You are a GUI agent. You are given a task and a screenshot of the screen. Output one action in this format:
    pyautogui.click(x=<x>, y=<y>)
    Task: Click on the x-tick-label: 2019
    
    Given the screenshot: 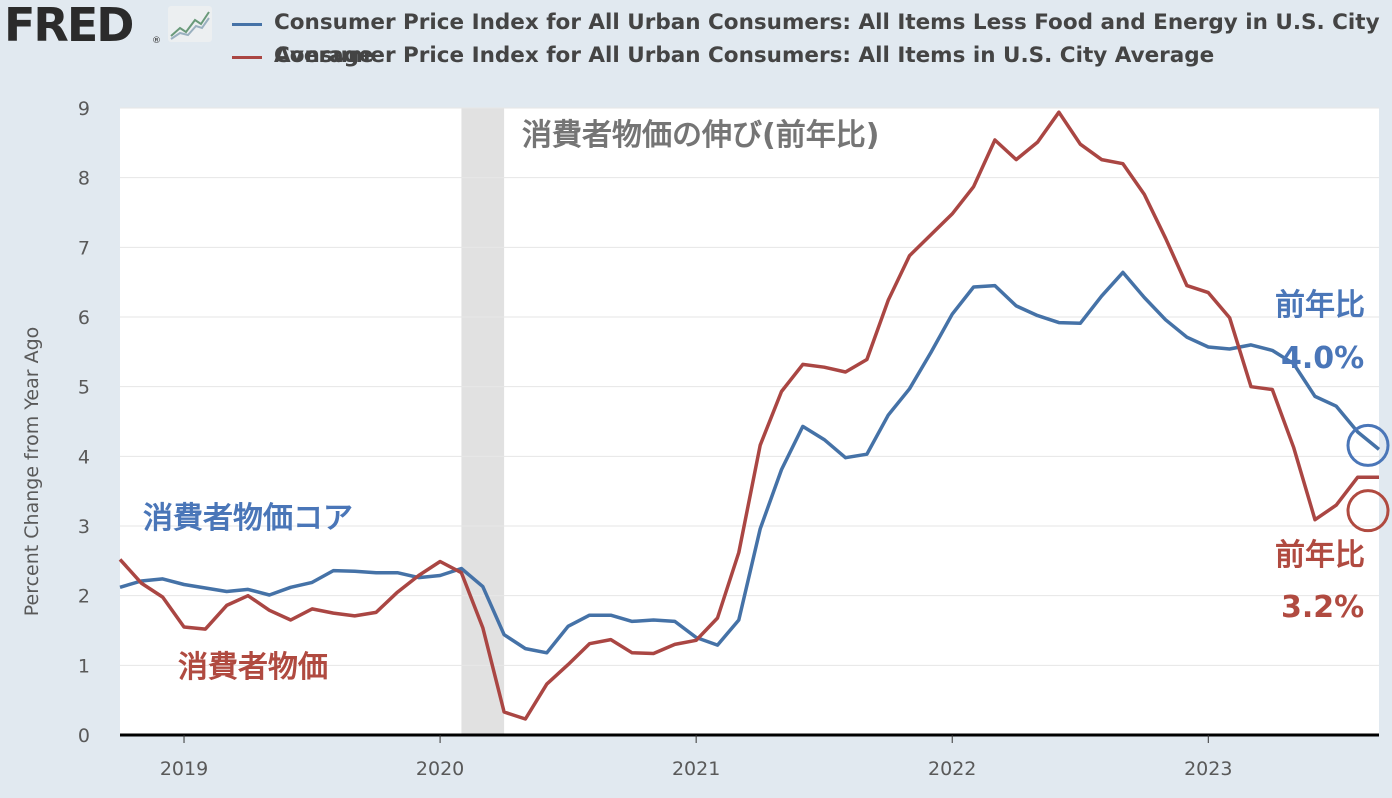 What is the action you would take?
    pyautogui.click(x=184, y=769)
    